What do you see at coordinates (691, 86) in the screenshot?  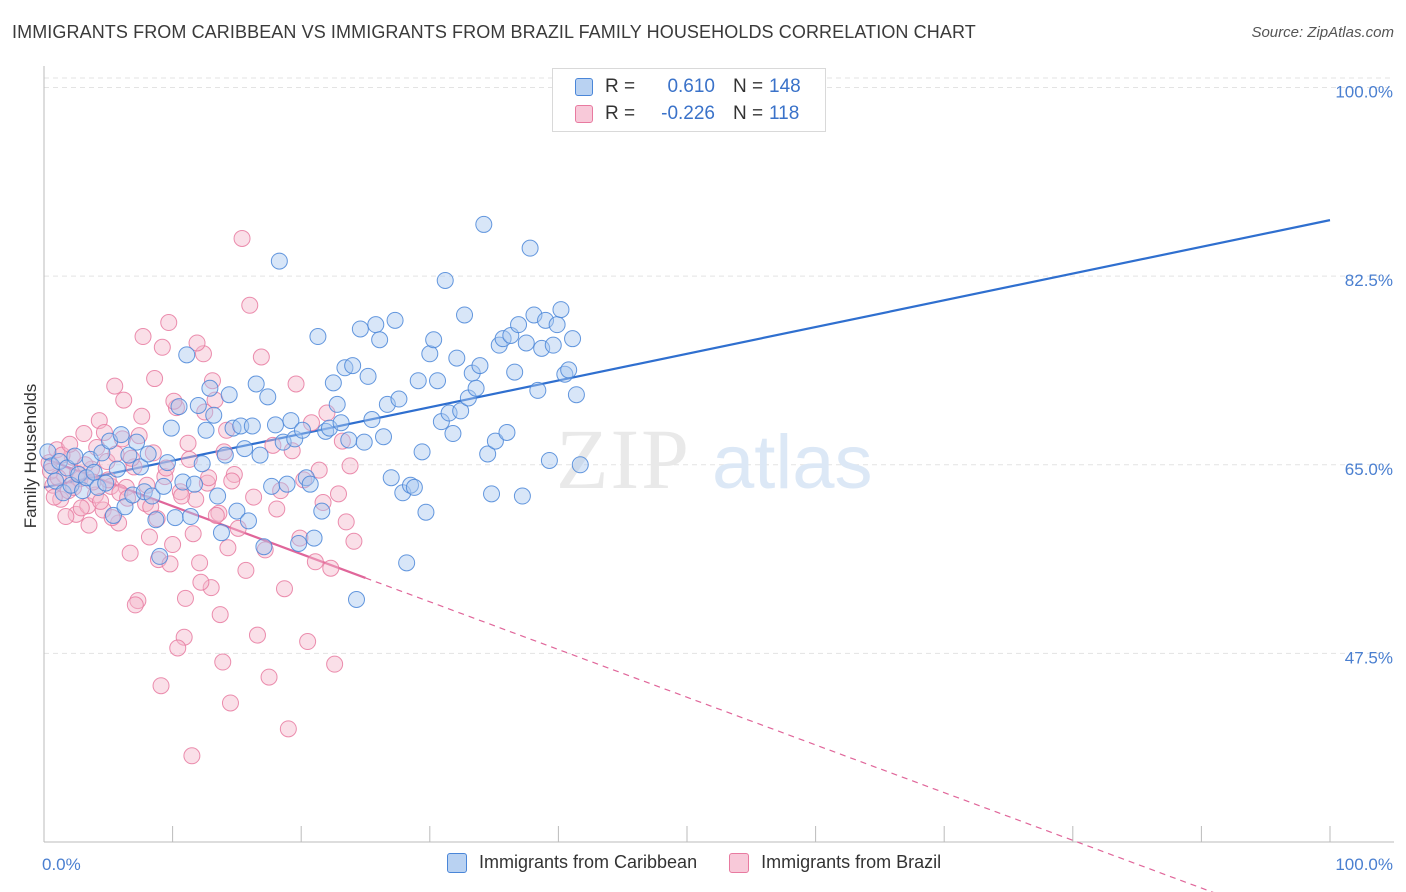 I see `legend-r-value: 0.610` at bounding box center [691, 86].